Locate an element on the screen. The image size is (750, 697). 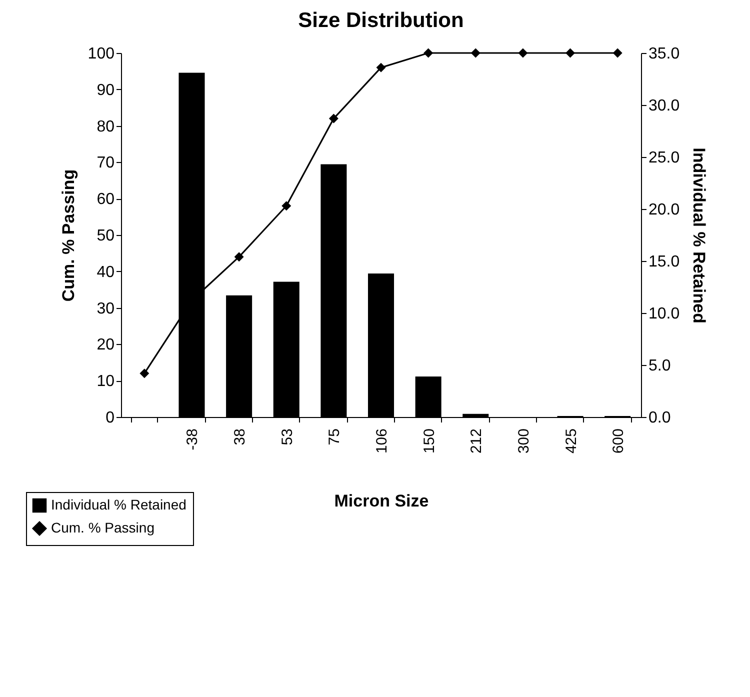
y-tick-label: 60 is located at coordinates (105, 199).